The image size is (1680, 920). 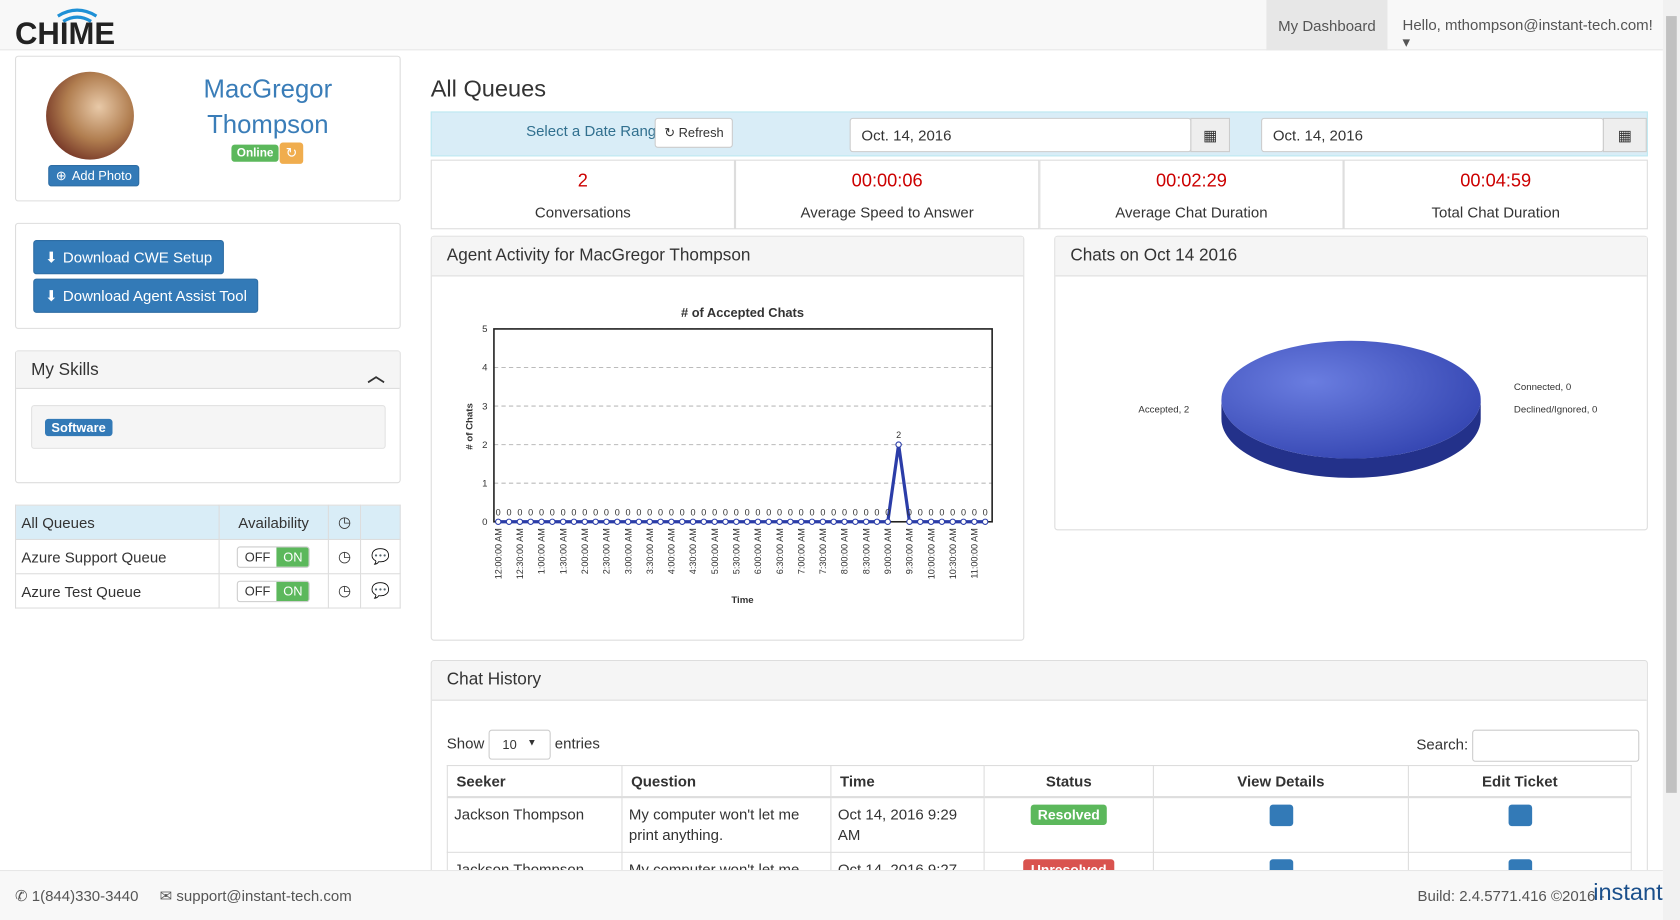 What do you see at coordinates (975, 553) in the screenshot?
I see `x-tick-label: 11:00:00 AM` at bounding box center [975, 553].